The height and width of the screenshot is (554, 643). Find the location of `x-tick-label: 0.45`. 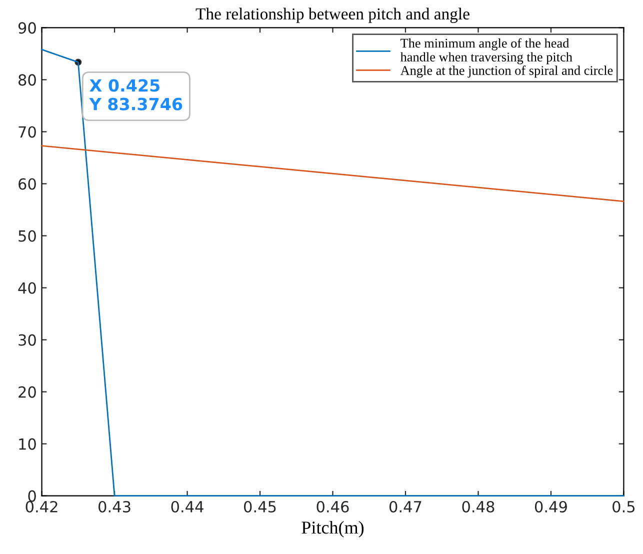

x-tick-label: 0.45 is located at coordinates (260, 506).